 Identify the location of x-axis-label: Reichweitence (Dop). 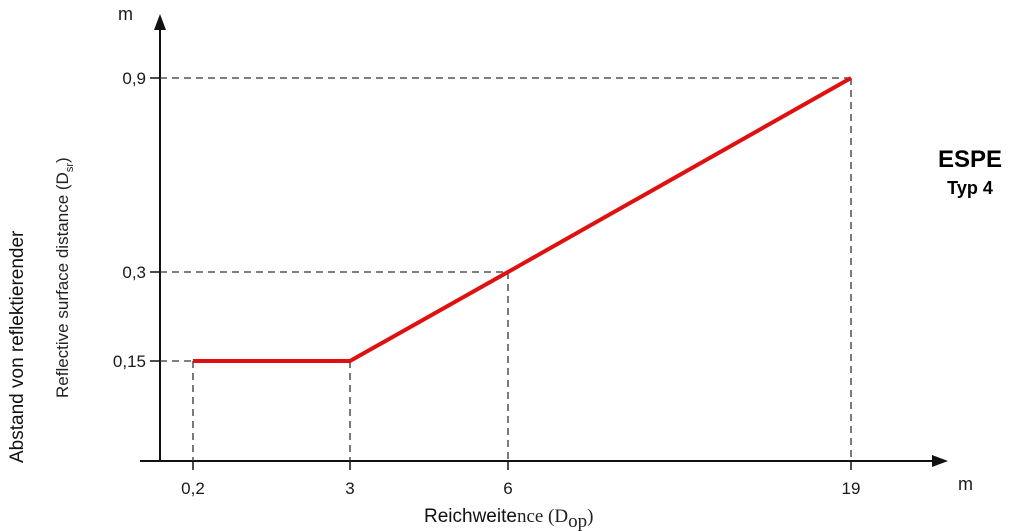
(508, 518).